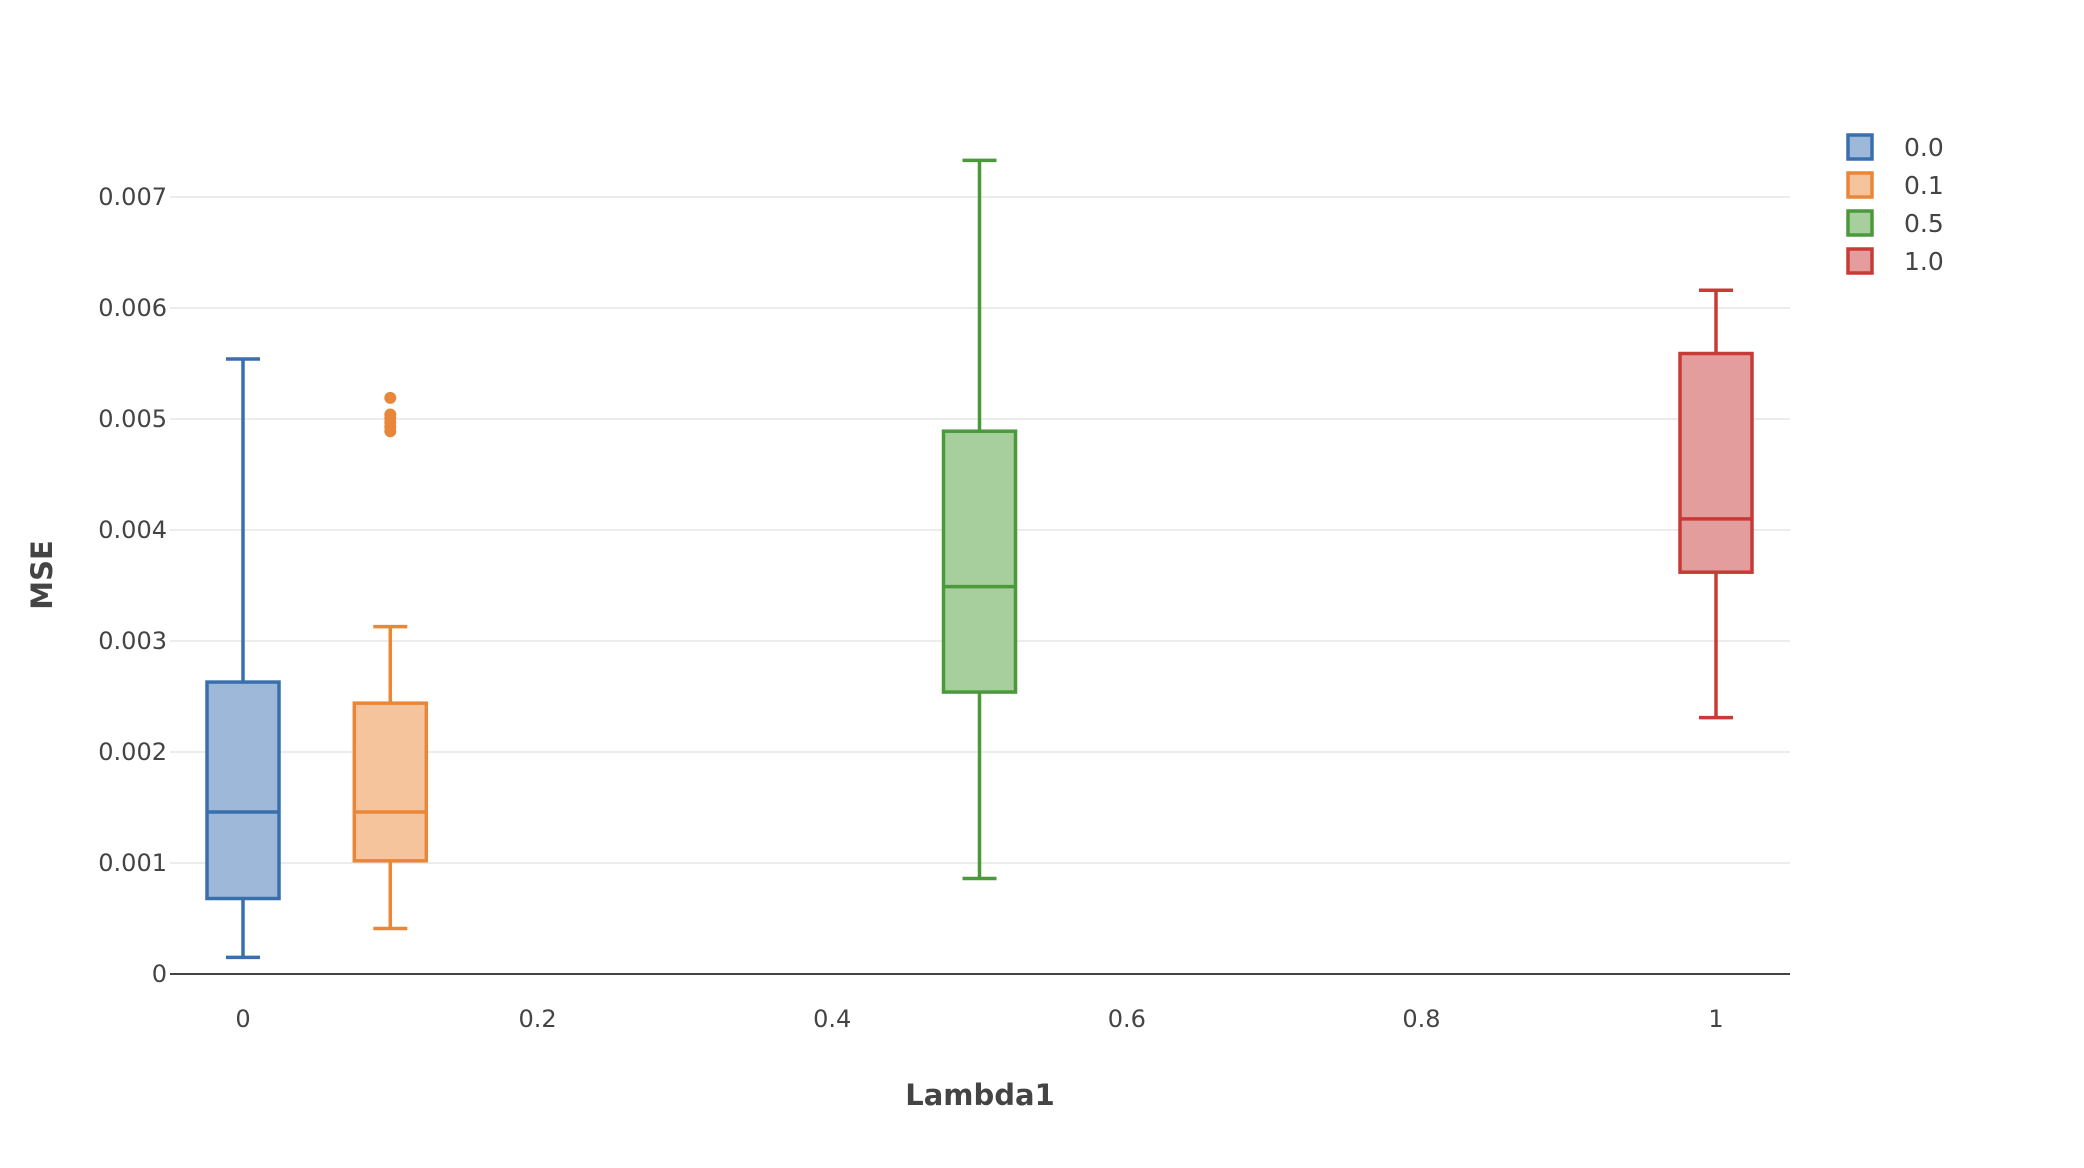 This screenshot has width=2084, height=1168. I want to click on y-tick-label: 0.001, so click(132, 863).